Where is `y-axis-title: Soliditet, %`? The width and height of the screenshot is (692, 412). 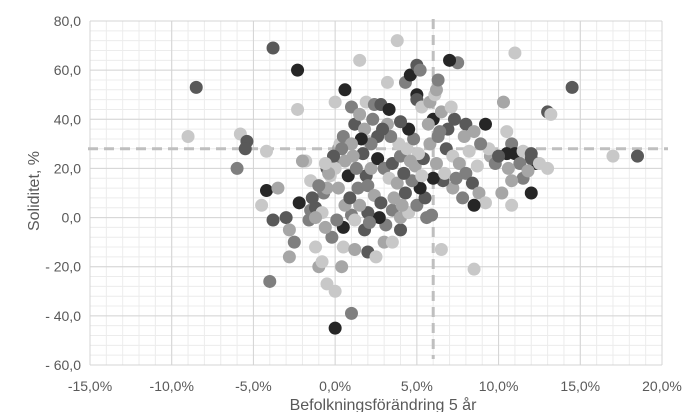
y-axis-title: Soliditet, % is located at coordinates (34, 191).